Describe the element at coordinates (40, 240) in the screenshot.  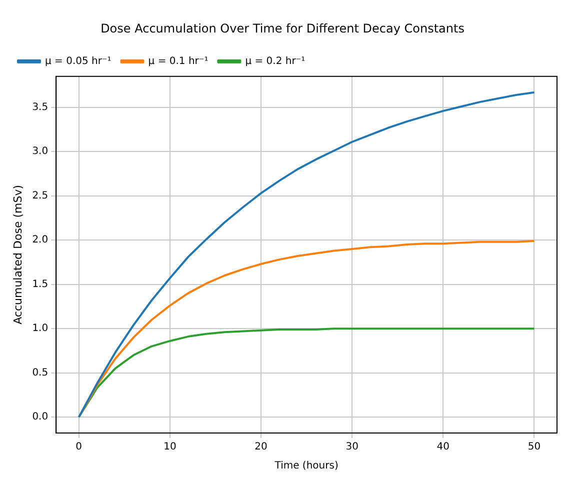
I see `y-tick-label: 2.0` at that location.